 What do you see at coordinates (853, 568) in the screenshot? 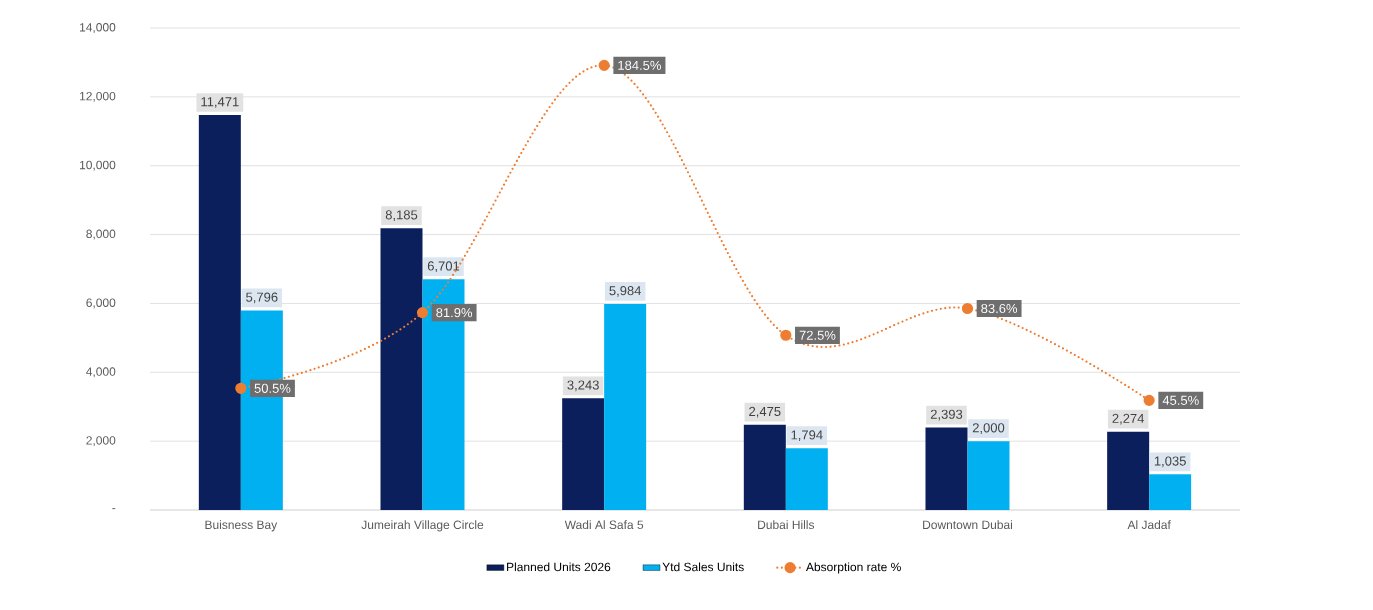
I see `legend-label: Absorption rate %` at bounding box center [853, 568].